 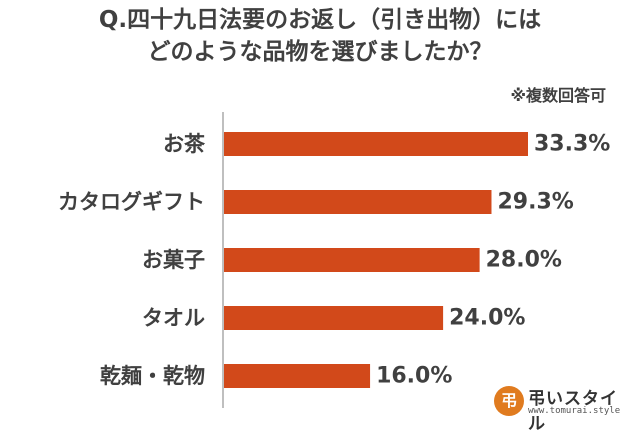 I want to click on category-label: タオル, so click(x=173, y=318).